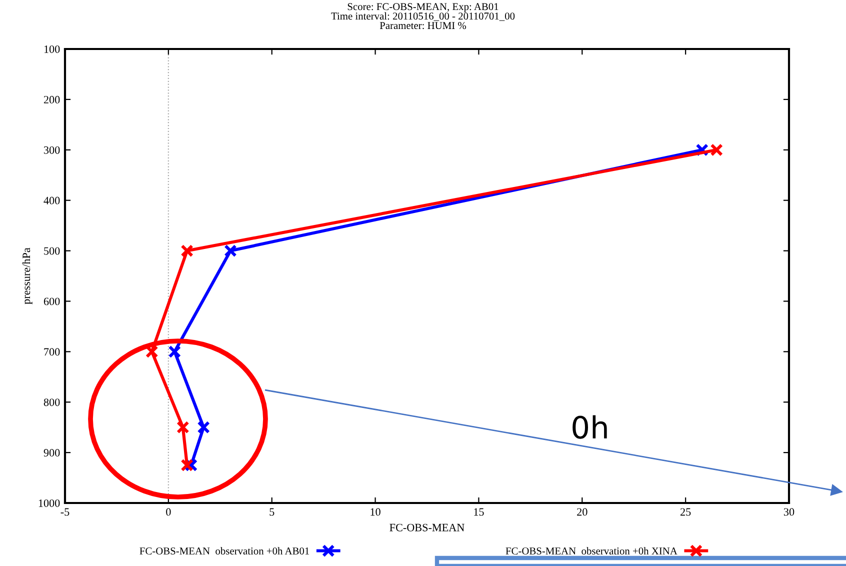 Image resolution: width=846 pixels, height=566 pixels. What do you see at coordinates (427, 528) in the screenshot?
I see `x-axis-title: FC-OBS-MEAN` at bounding box center [427, 528].